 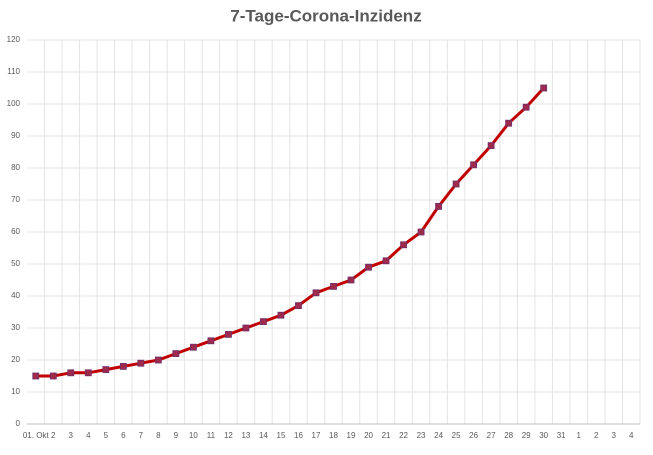 What do you see at coordinates (333, 435) in the screenshot?
I see `x-tick-label: 18` at bounding box center [333, 435].